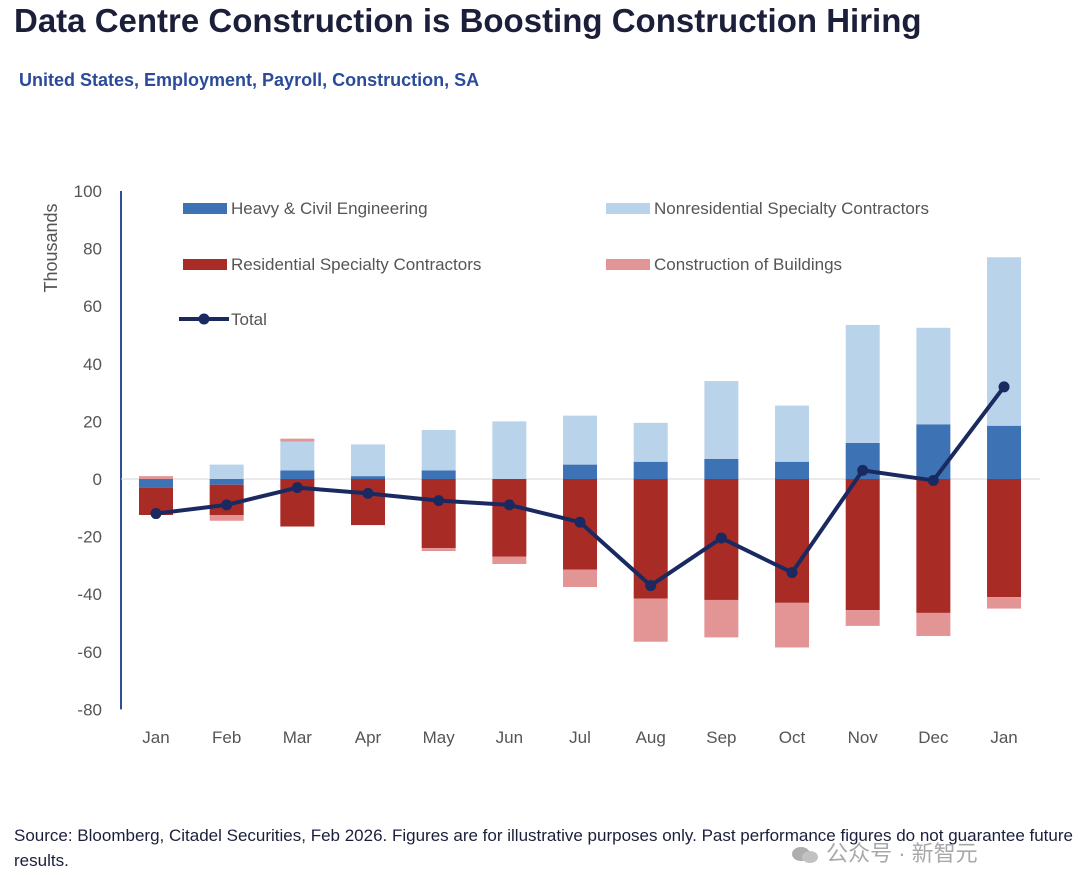  Describe the element at coordinates (89, 537) in the screenshot. I see `y-tick-label: -20` at that location.